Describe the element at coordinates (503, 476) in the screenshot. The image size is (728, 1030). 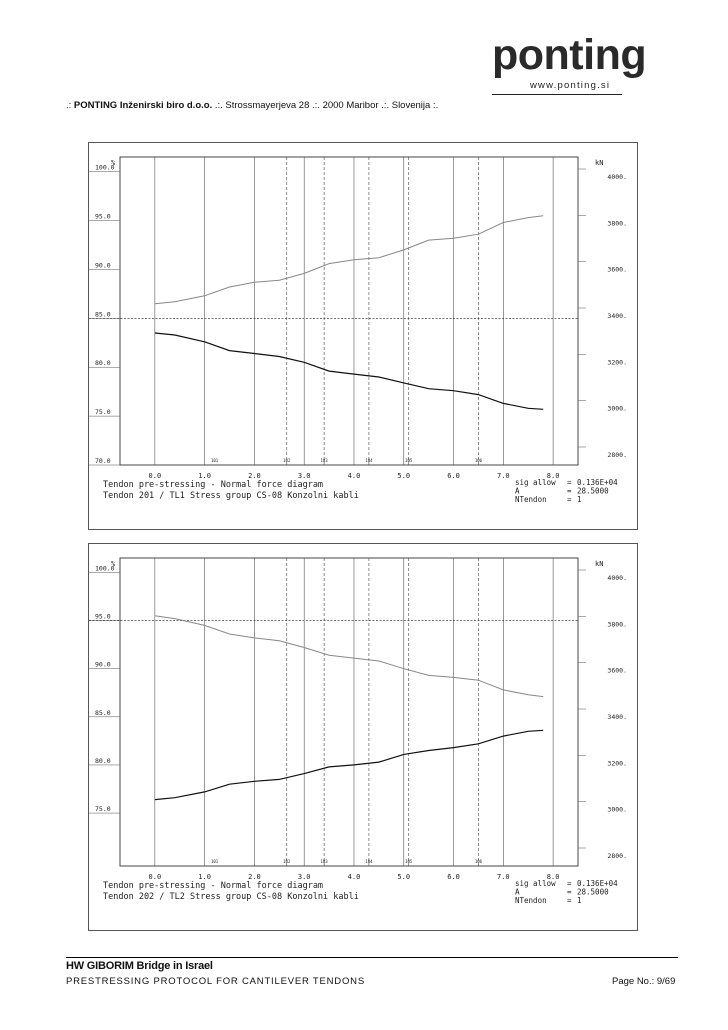
I see `x-tick-label: 7.0` at that location.